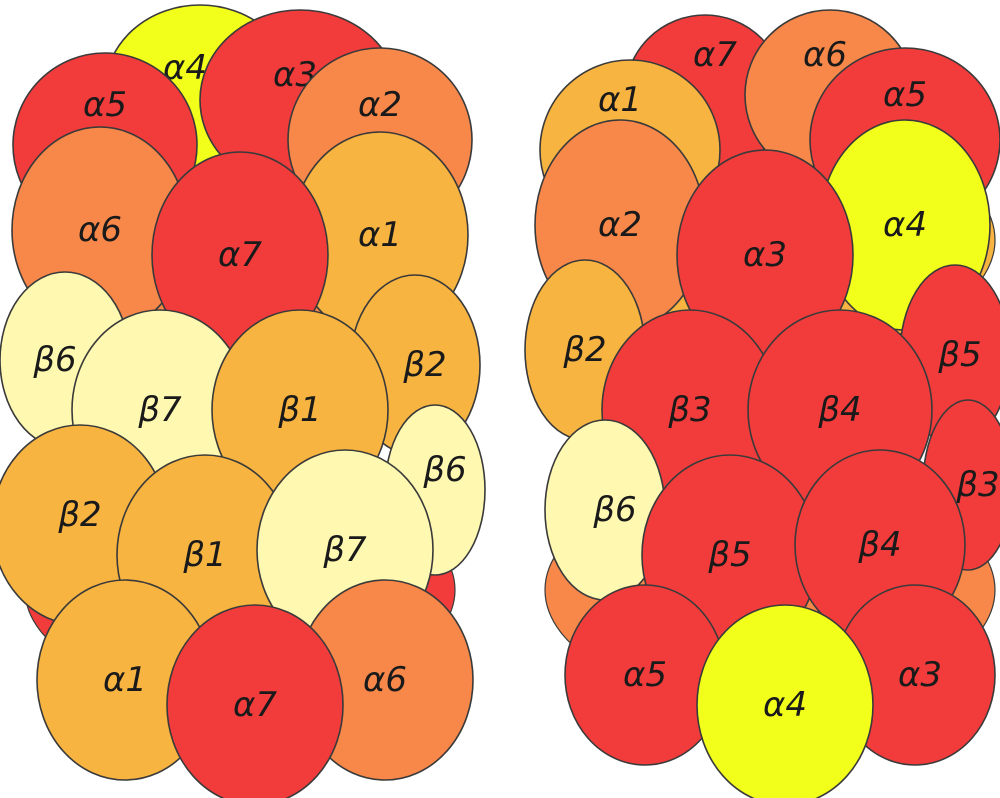  Describe the element at coordinates (584, 350) in the screenshot. I see `right-subunit-label: β2` at that location.